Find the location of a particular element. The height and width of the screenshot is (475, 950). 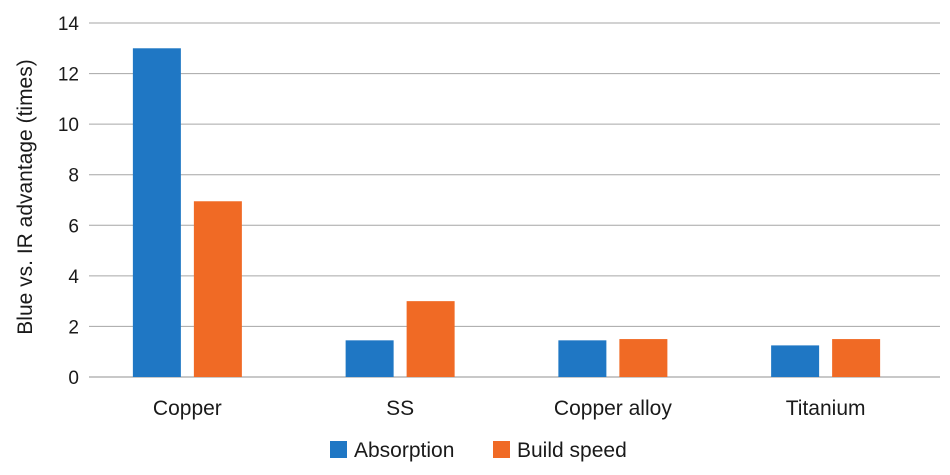

legend-label: Absorption is located at coordinates (404, 450).